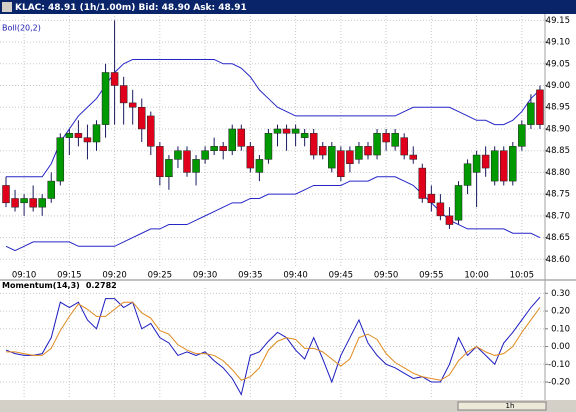  What do you see at coordinates (21, 28) in the screenshot?
I see `indicator-label: Boll(20,2)` at bounding box center [21, 28].